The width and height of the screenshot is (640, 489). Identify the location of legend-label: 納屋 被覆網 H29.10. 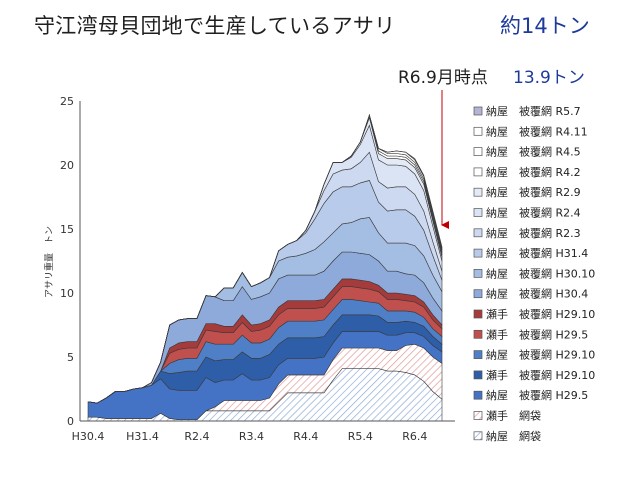
(540, 355).